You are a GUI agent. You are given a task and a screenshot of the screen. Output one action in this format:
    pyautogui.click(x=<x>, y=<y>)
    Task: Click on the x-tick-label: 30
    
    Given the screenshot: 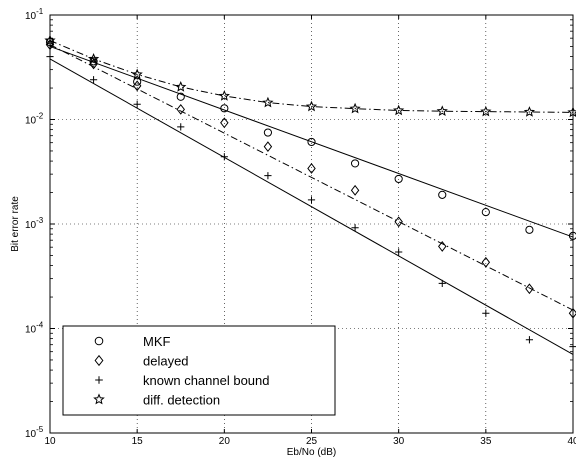 What is the action you would take?
    pyautogui.click(x=399, y=441)
    